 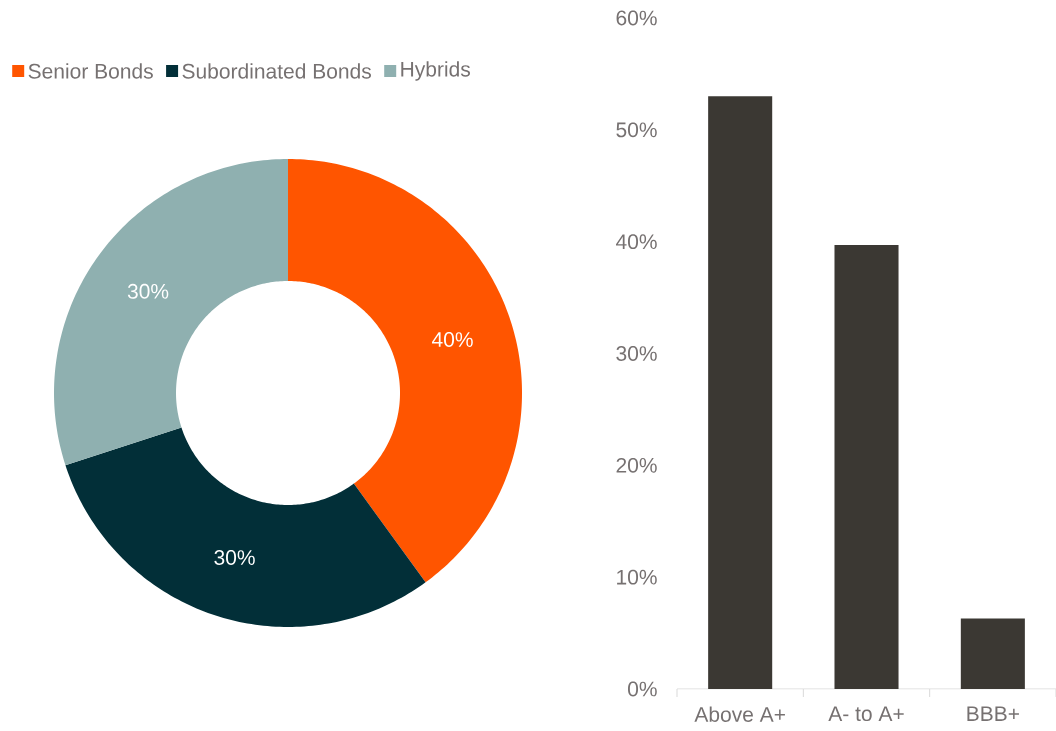 What do you see at coordinates (866, 714) in the screenshot?
I see `x-tick-label: A- to A+` at bounding box center [866, 714].